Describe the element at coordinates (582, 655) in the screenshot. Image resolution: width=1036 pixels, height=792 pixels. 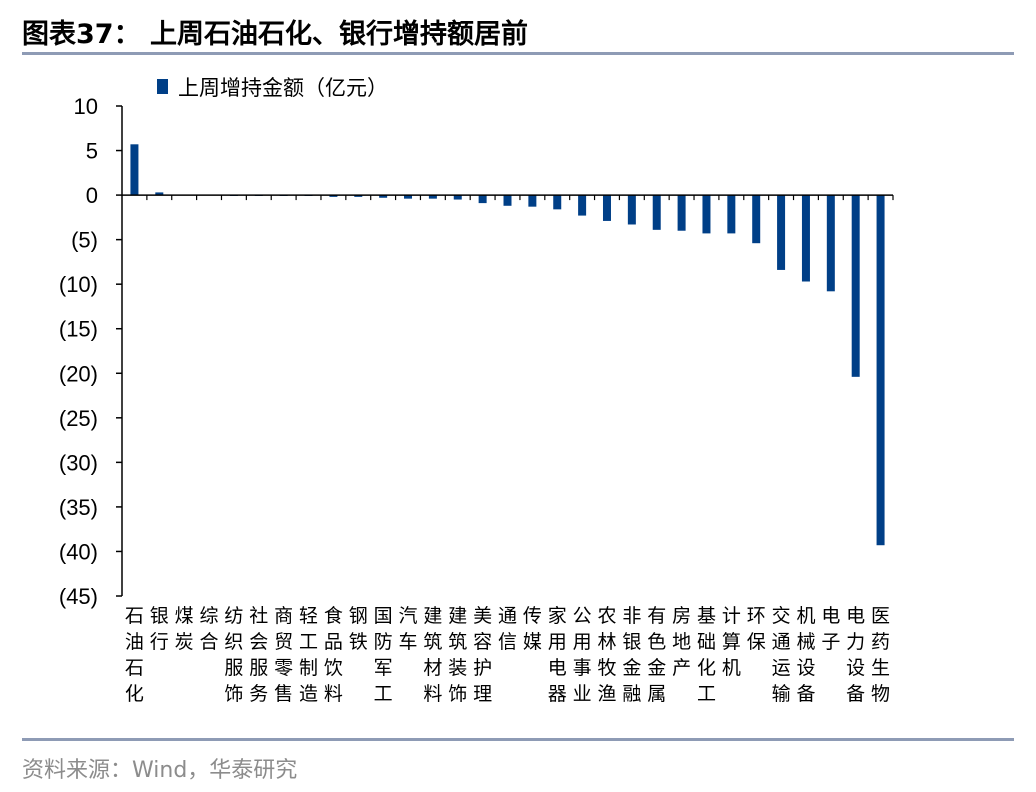
I see `category-label: 公用事业` at that location.